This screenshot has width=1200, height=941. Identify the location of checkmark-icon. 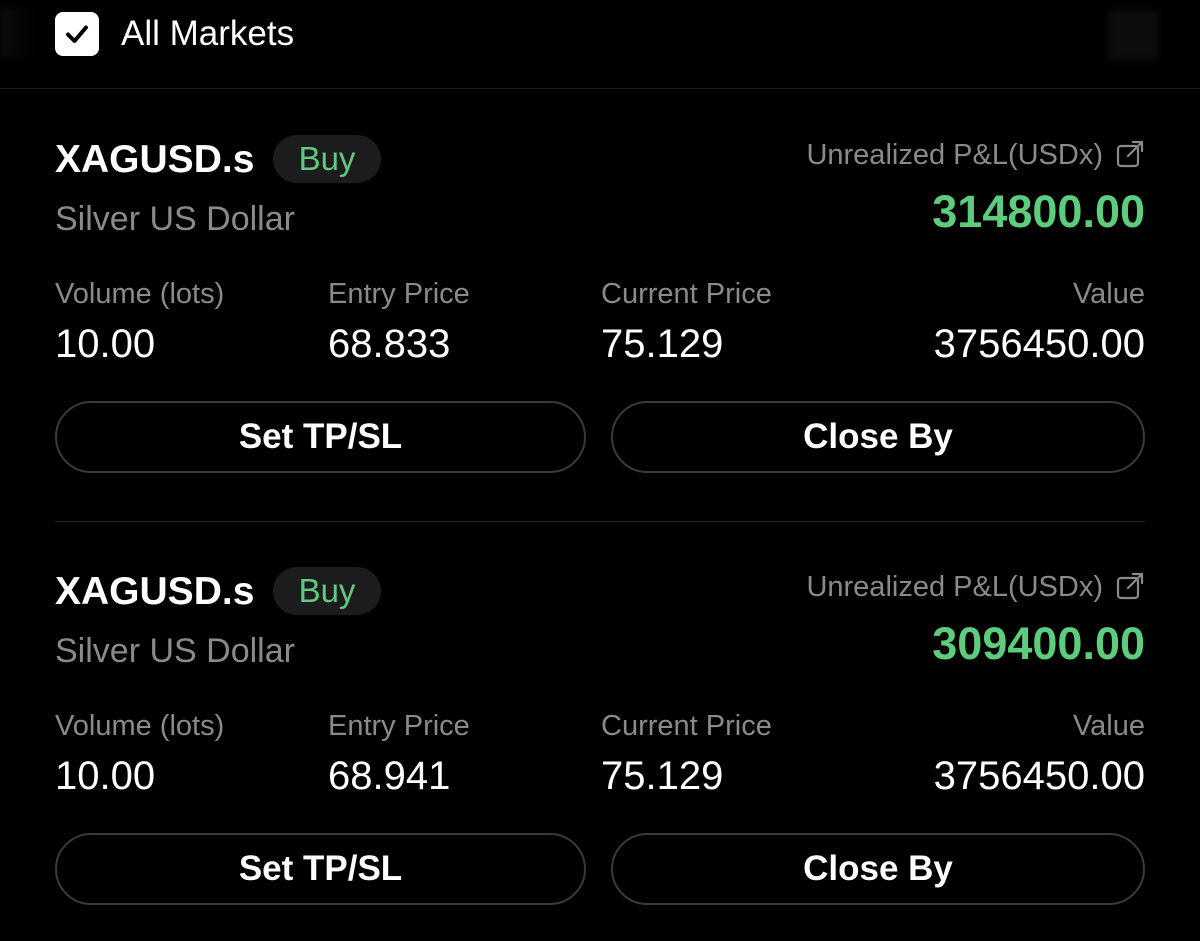
(77, 34).